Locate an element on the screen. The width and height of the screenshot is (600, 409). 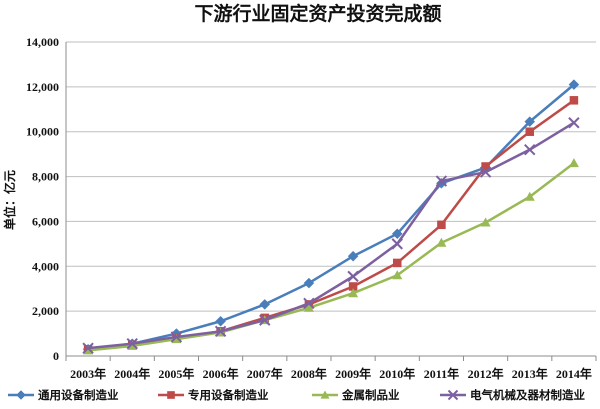
x-tick-label: 2009年 is located at coordinates (353, 373).